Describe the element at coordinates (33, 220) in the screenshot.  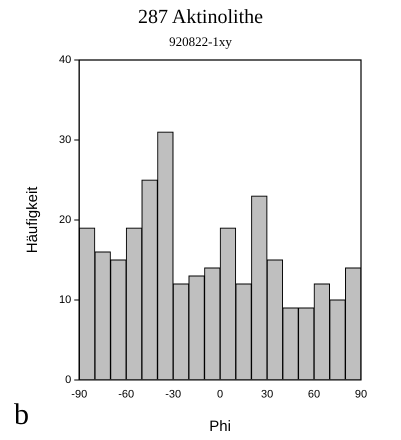
I see `y-axis-title: Häufigkeit` at that location.